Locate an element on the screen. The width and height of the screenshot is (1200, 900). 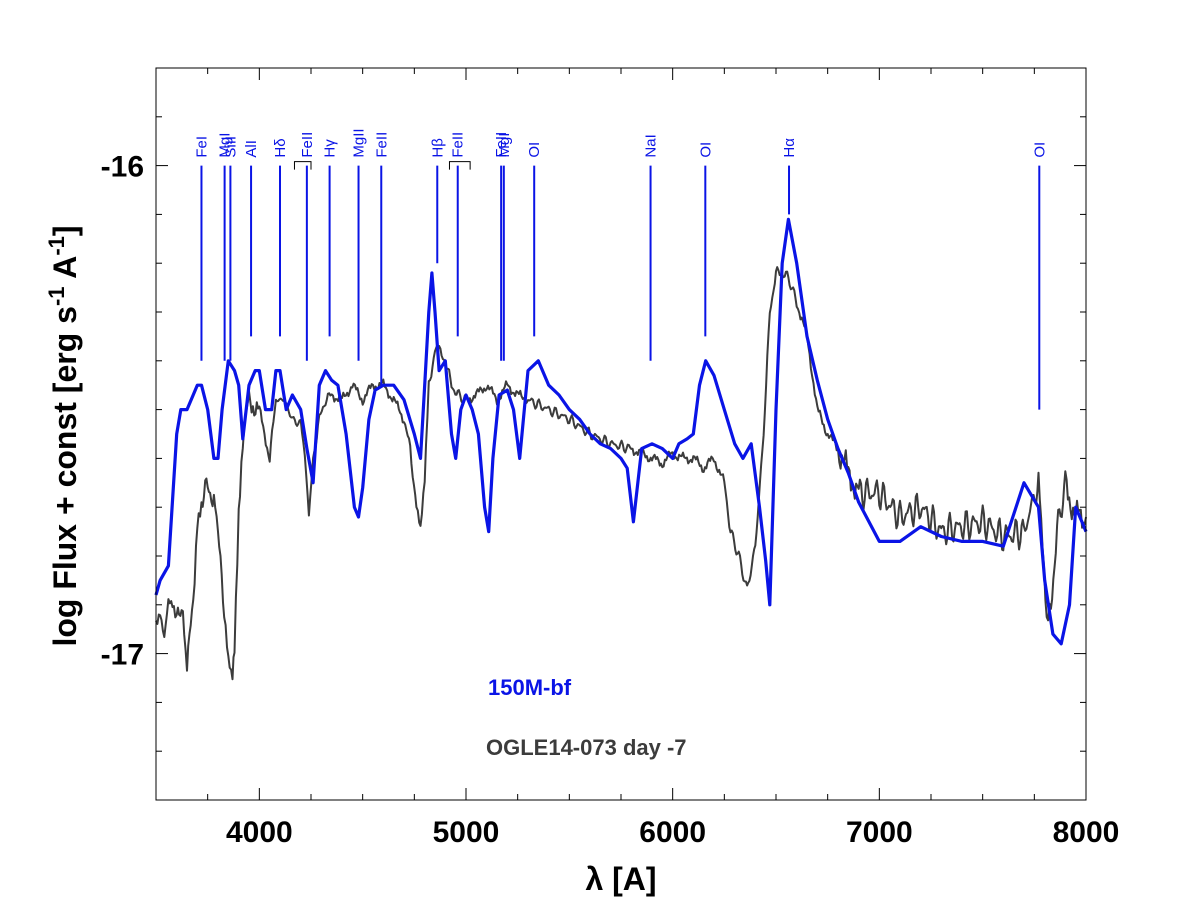
line-id-label: MgII is located at coordinates (359, 142).